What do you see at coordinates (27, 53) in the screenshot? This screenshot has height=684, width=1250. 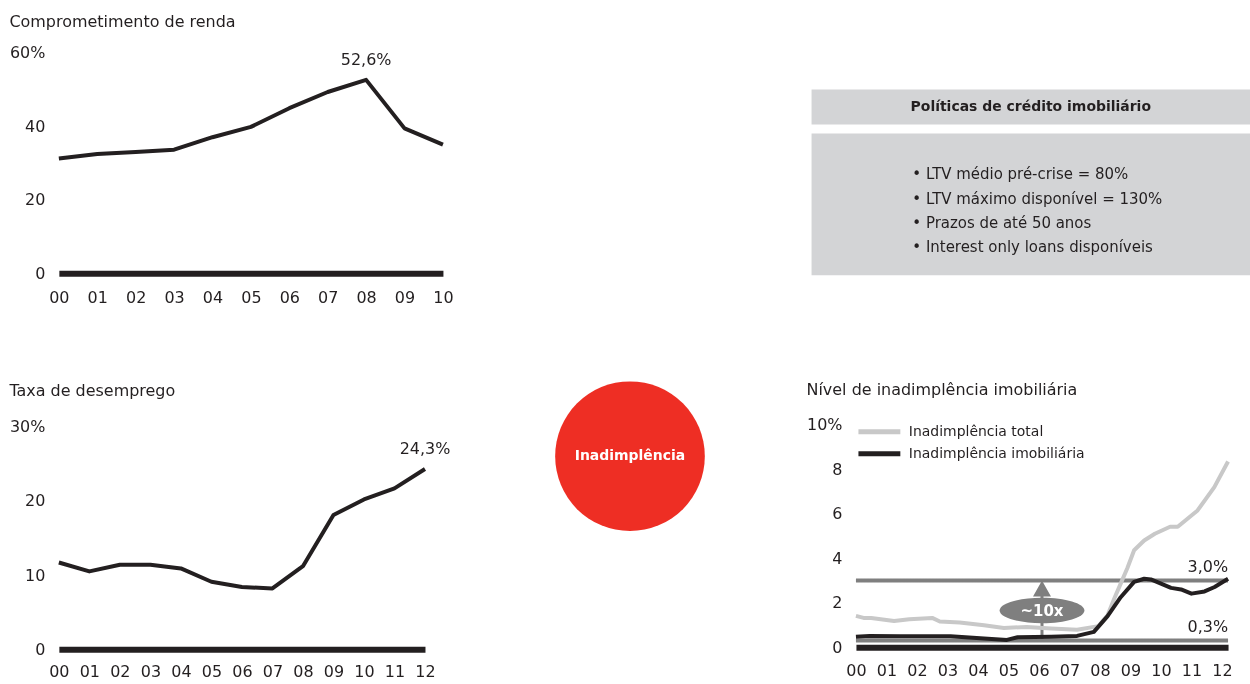 I see `y-tick-label: 60%` at bounding box center [27, 53].